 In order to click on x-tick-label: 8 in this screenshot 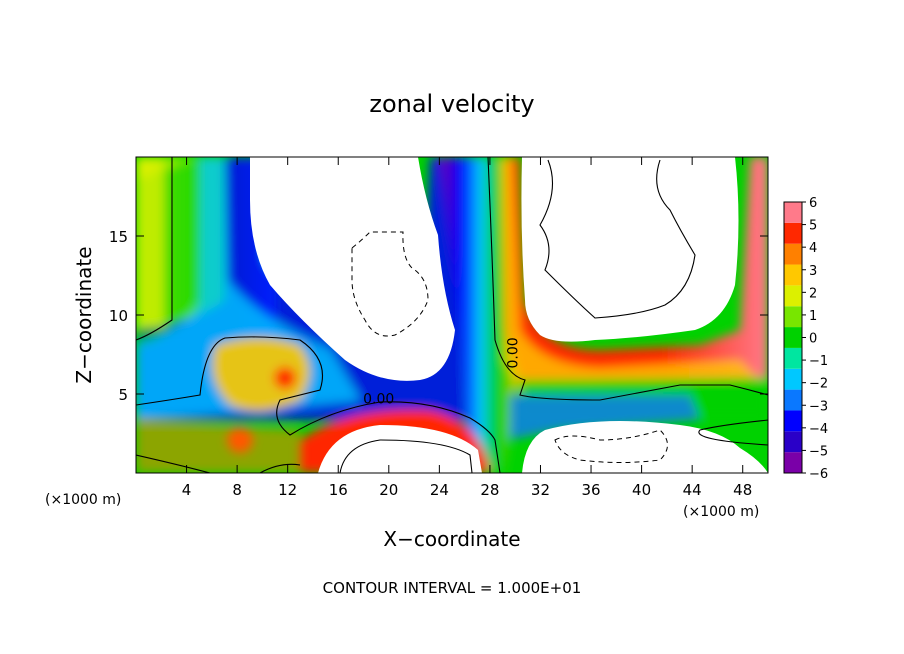, I will do `click(237, 490)`.